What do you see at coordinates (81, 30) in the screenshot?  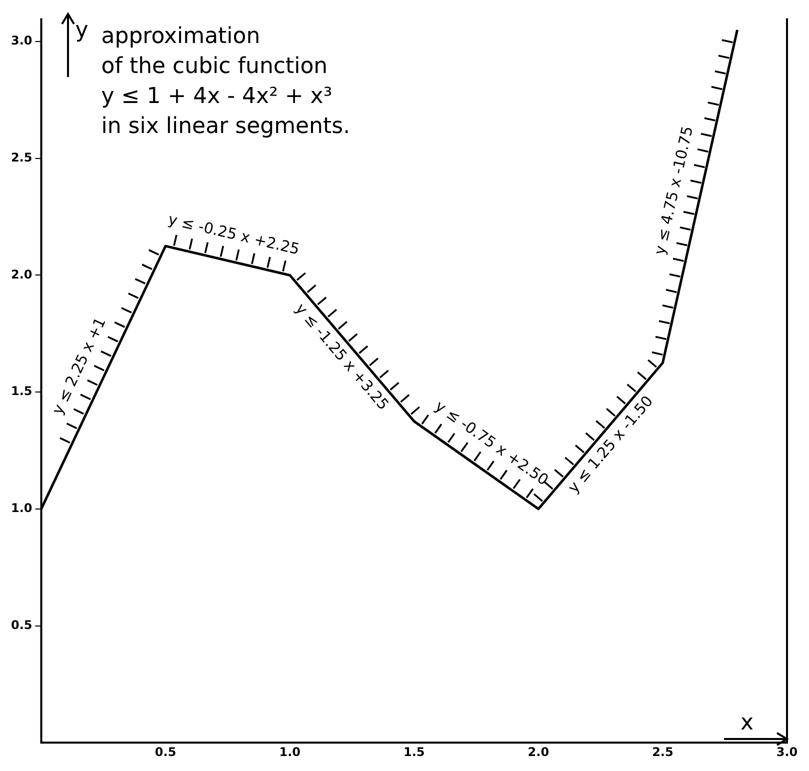 I see `y-axis-title: y` at bounding box center [81, 30].